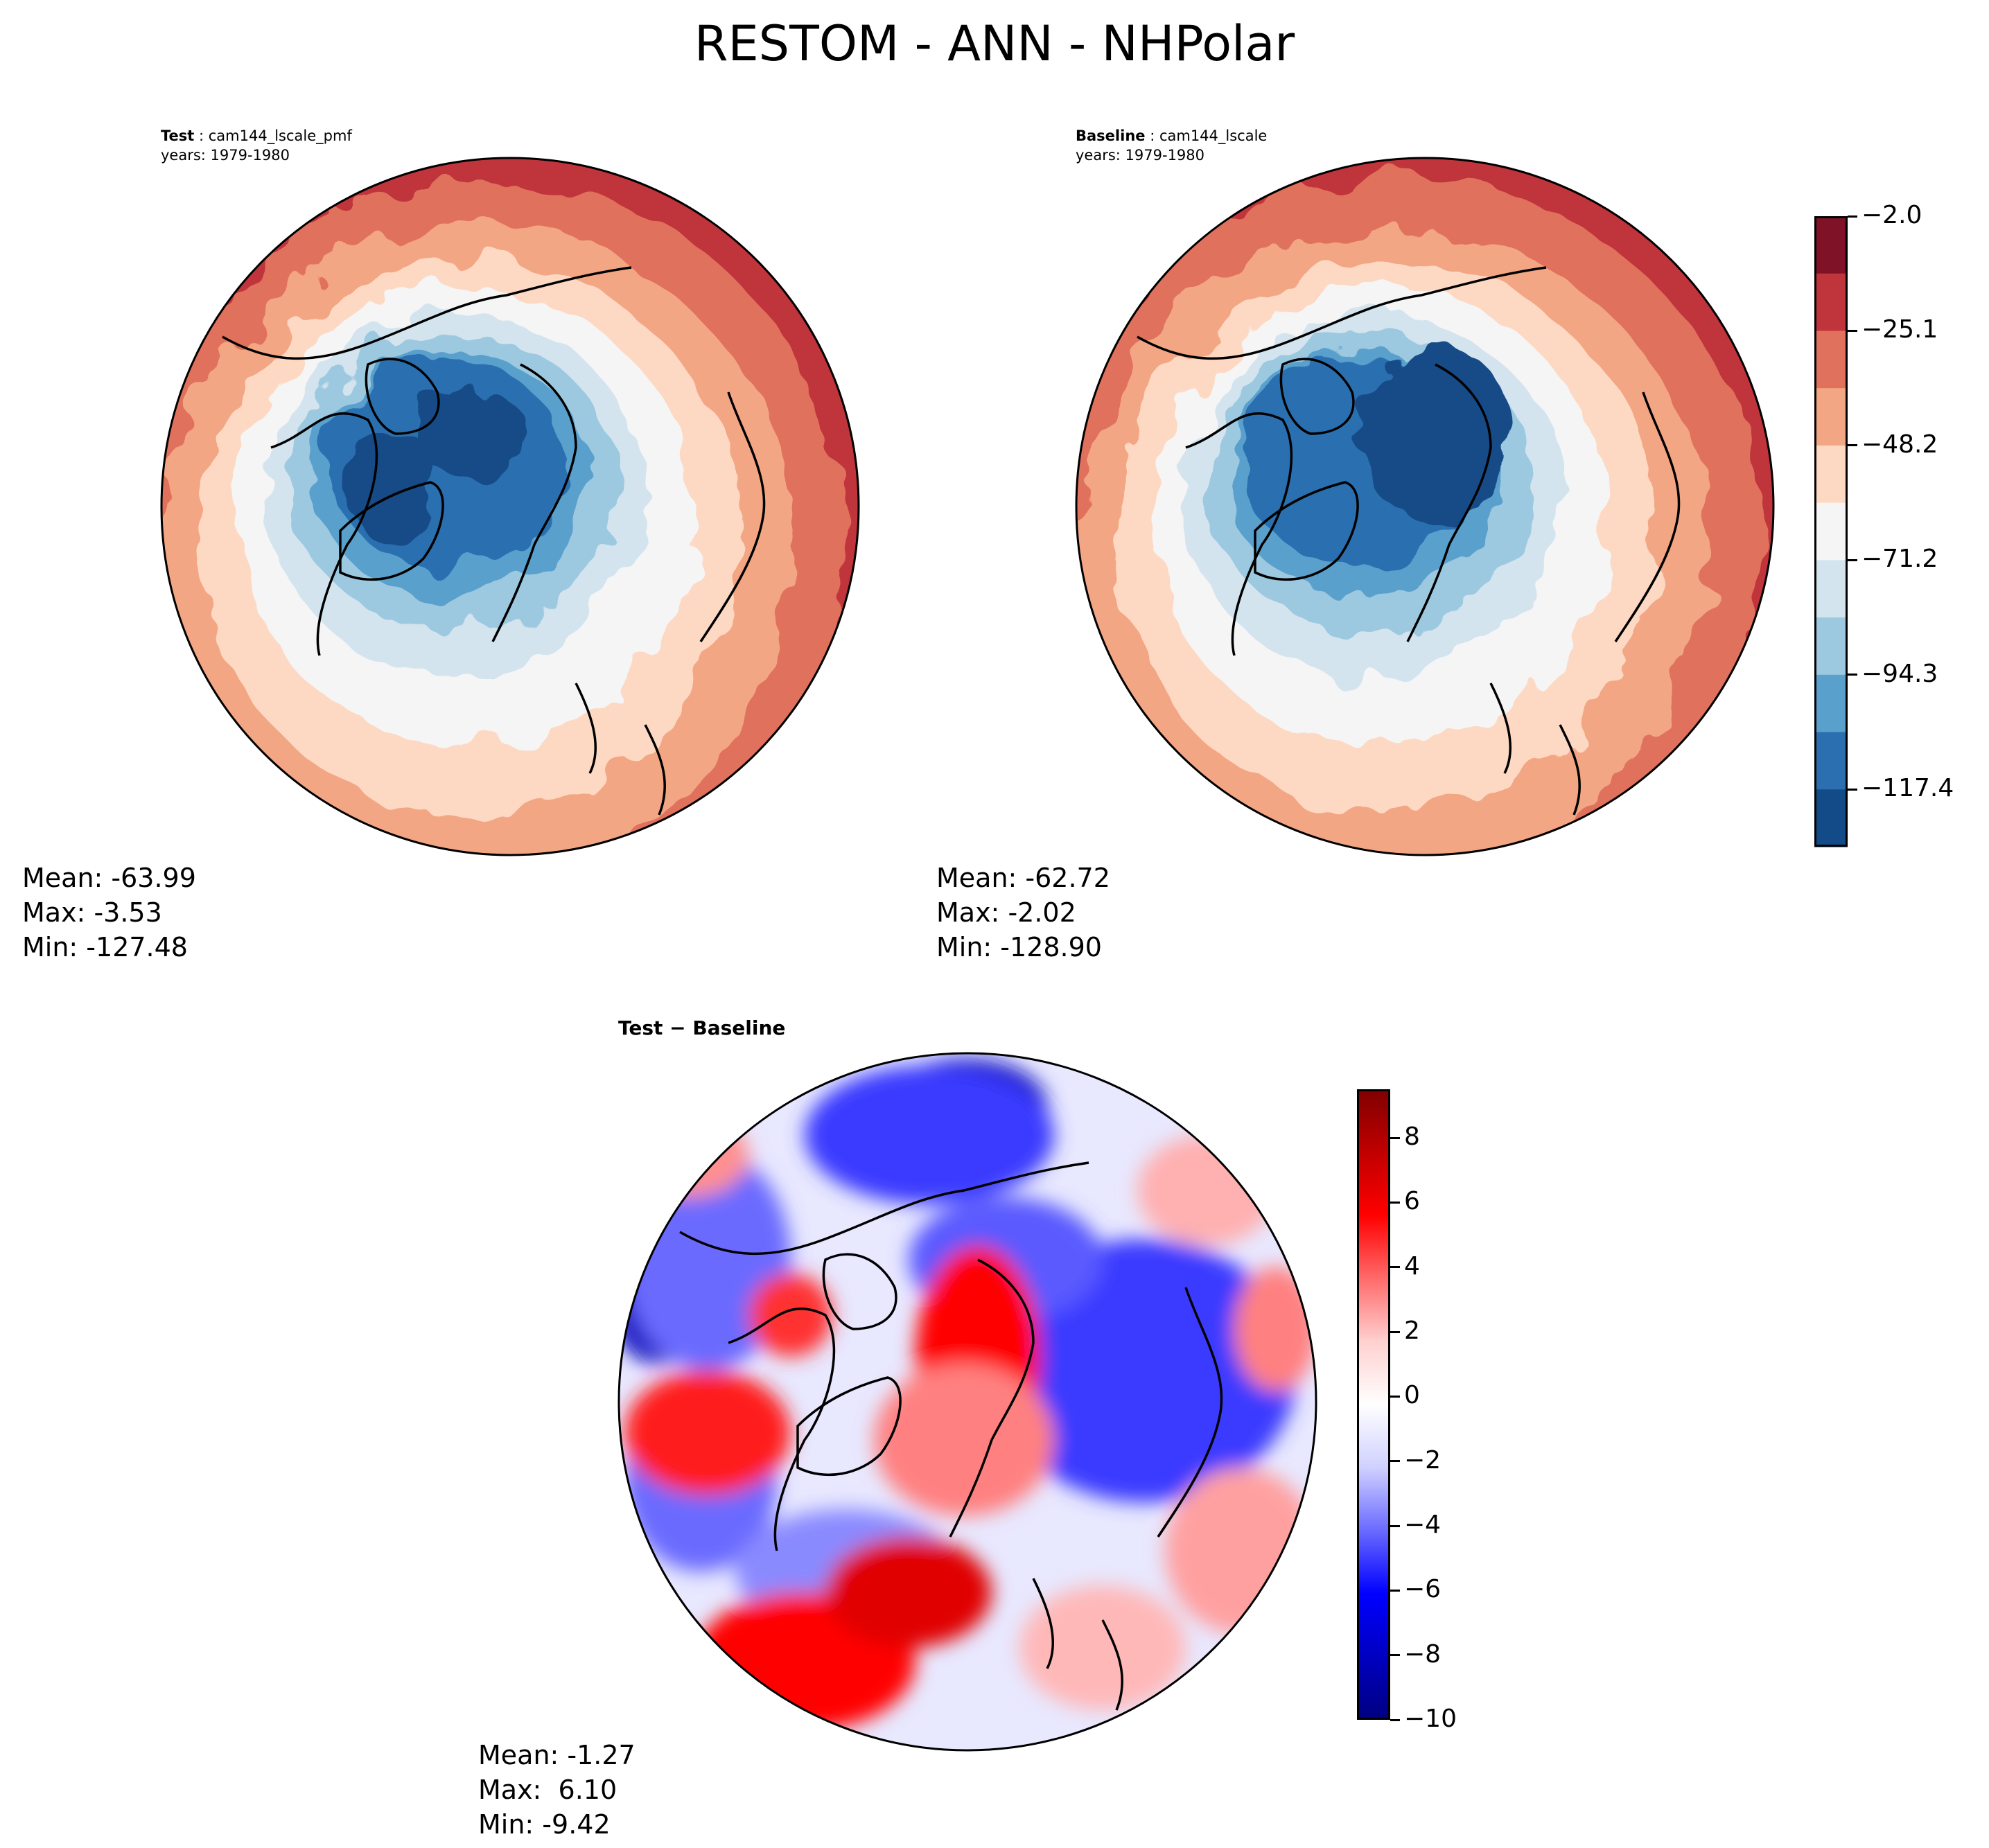 The image size is (1989, 1848). What do you see at coordinates (280, 135) in the screenshot?
I see `test-case-name: cam144_lscale_pmf` at bounding box center [280, 135].